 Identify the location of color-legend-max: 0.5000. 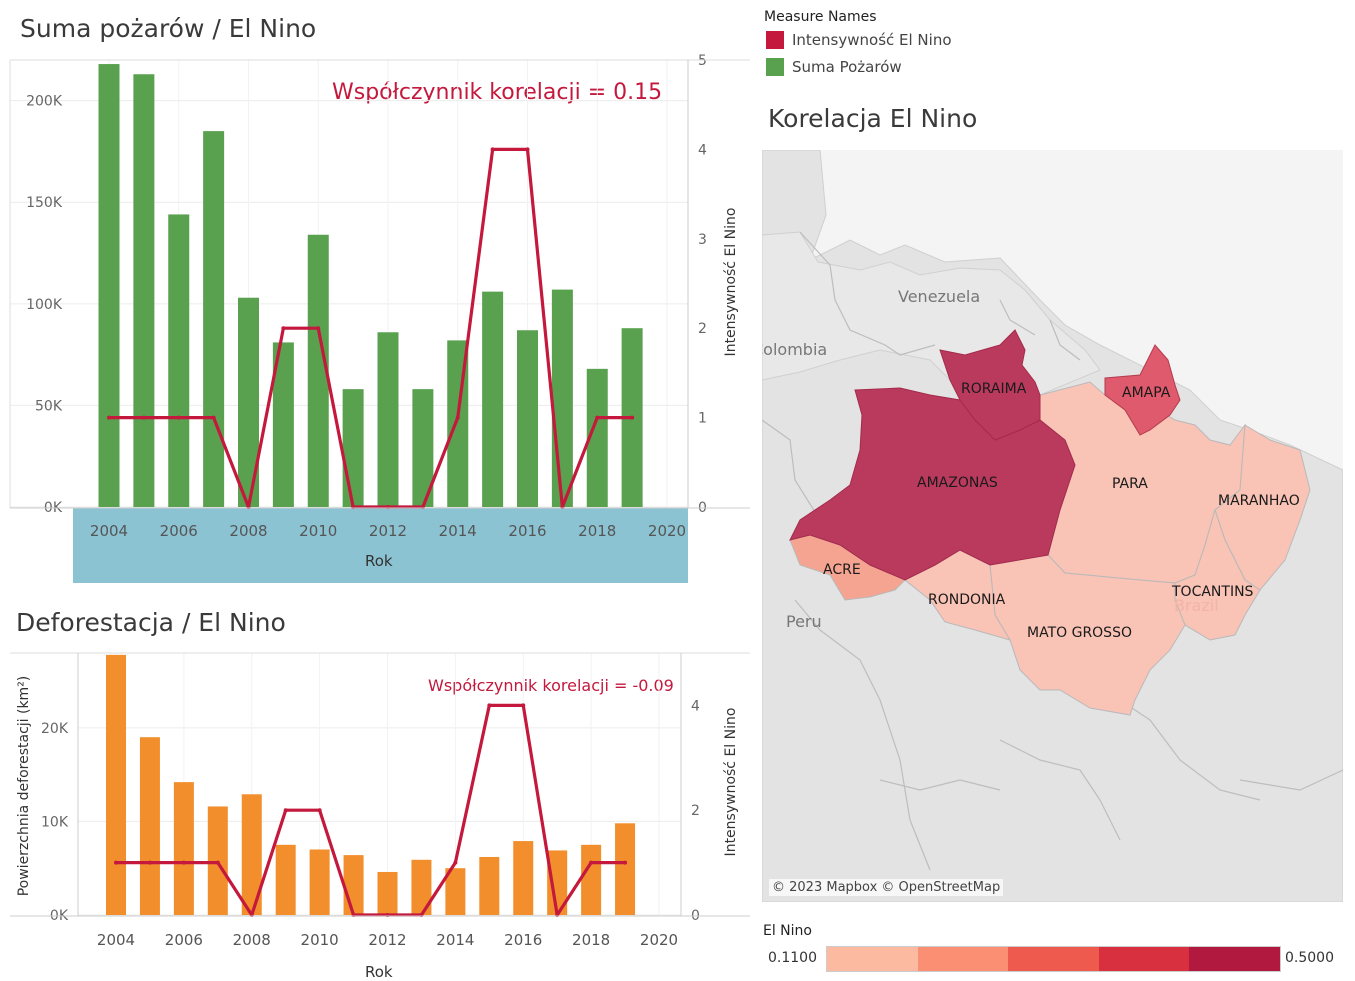
(1309, 958).